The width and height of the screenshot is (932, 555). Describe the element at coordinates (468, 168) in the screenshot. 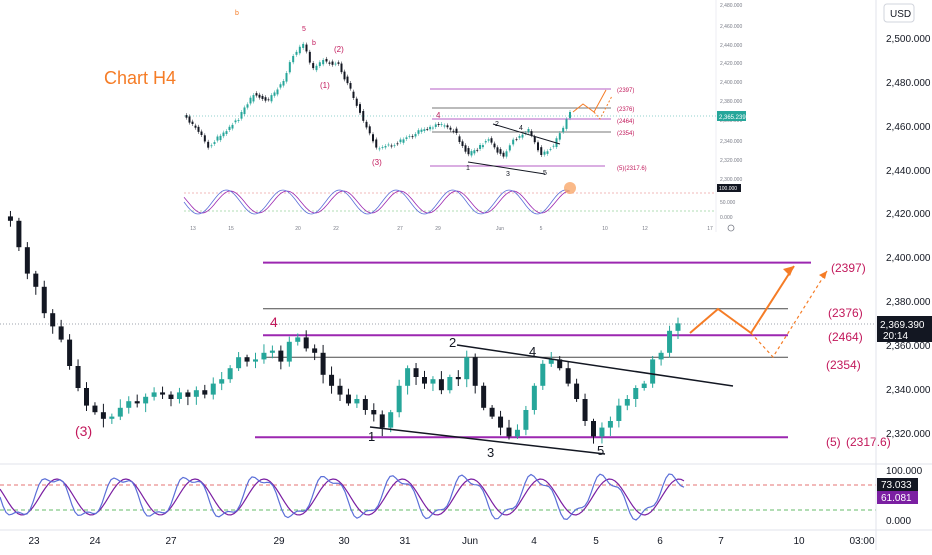

I see `inset-small-1: 1` at that location.